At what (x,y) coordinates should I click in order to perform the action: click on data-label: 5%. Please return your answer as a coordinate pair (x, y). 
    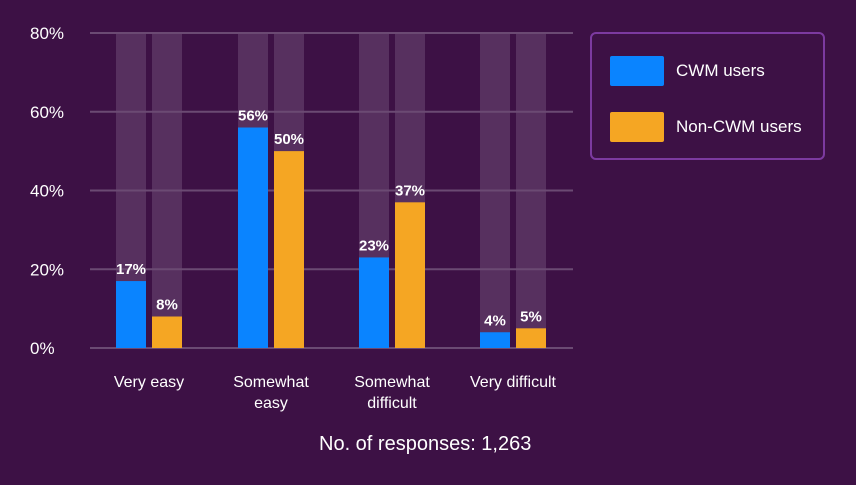
    Looking at the image, I should click on (531, 316).